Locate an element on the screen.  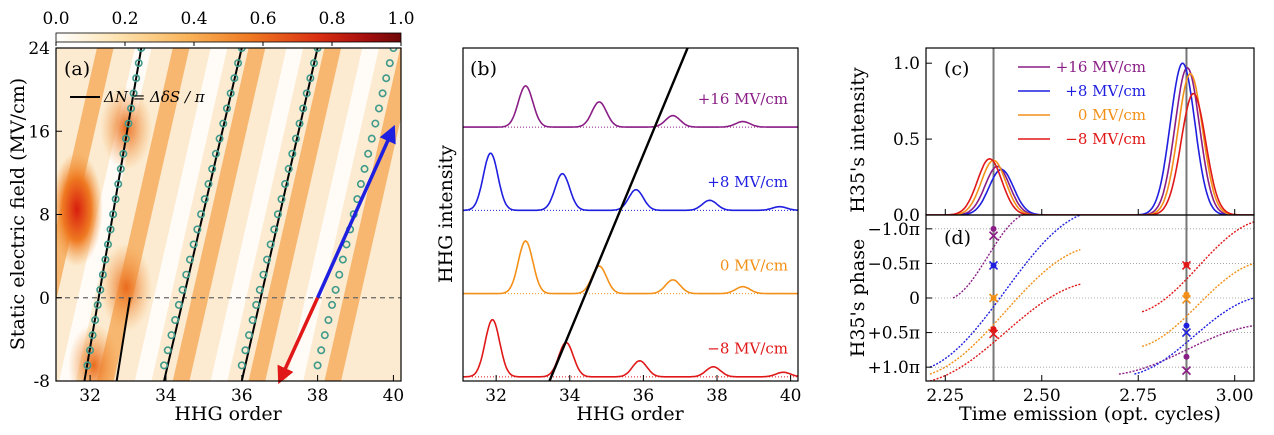
panel-c-label: (c) is located at coordinates (956, 69).